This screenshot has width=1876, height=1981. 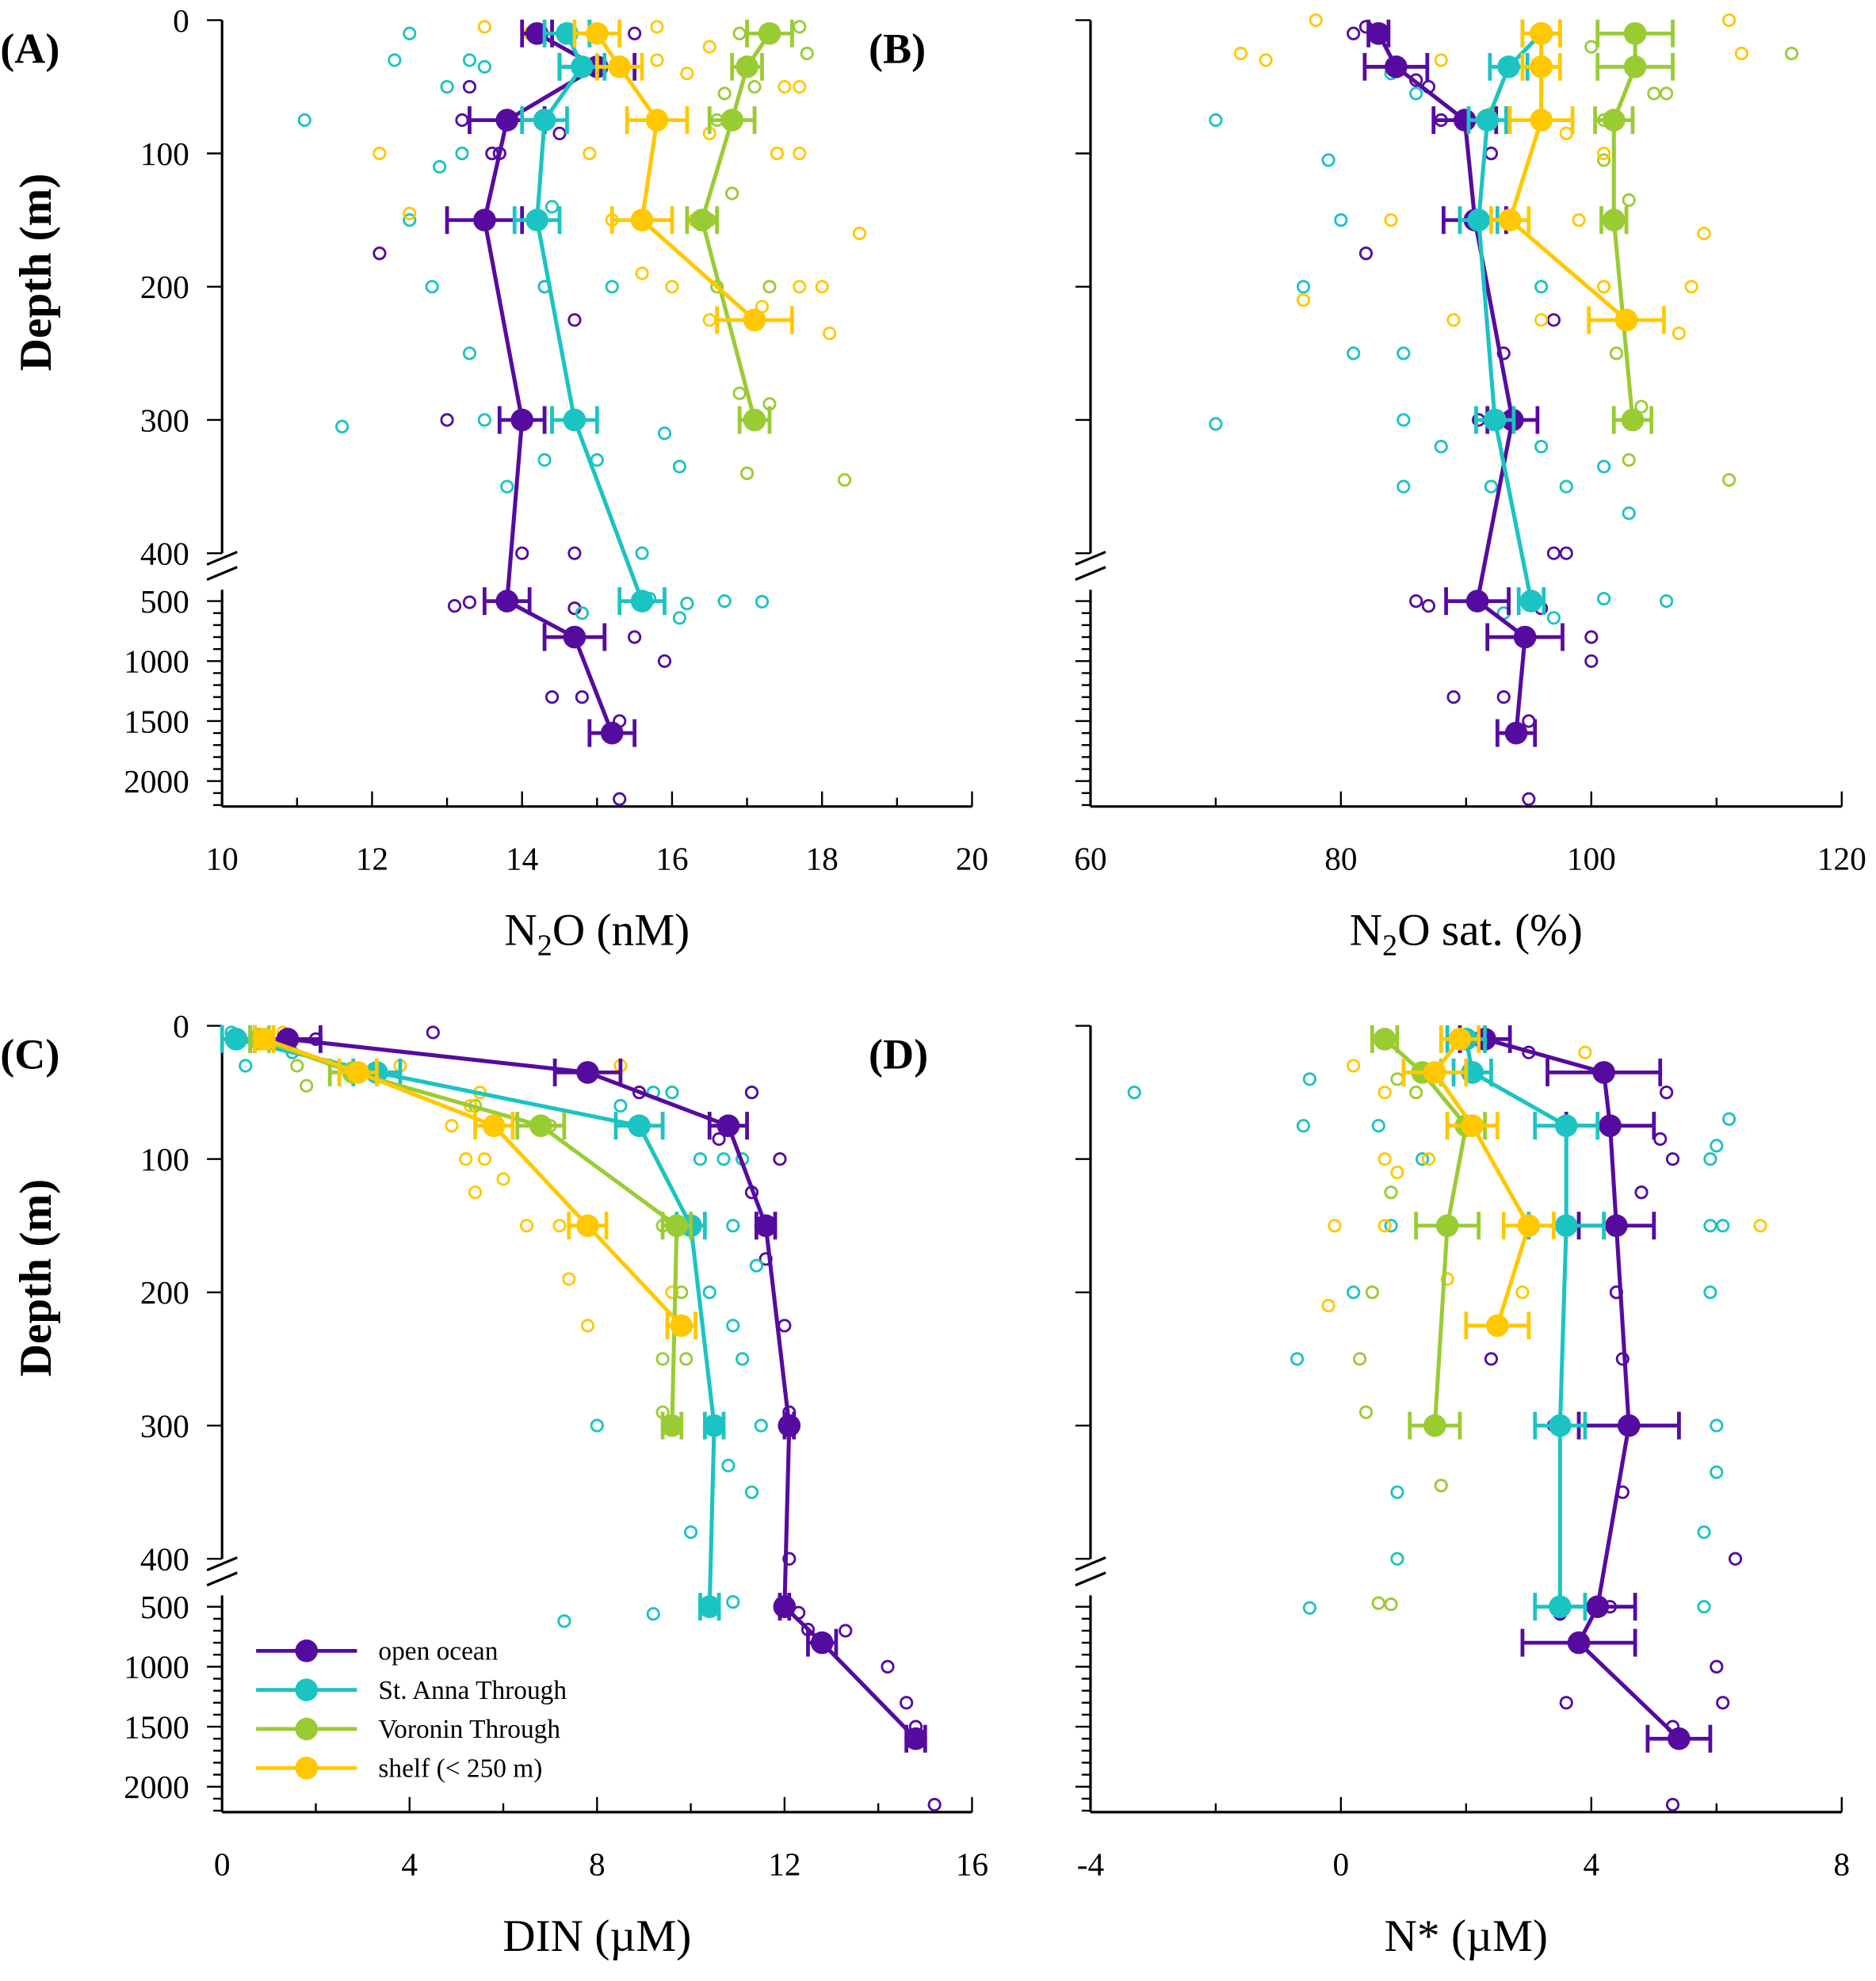 What do you see at coordinates (898, 1054) in the screenshot?
I see `panel-label: (D)` at bounding box center [898, 1054].